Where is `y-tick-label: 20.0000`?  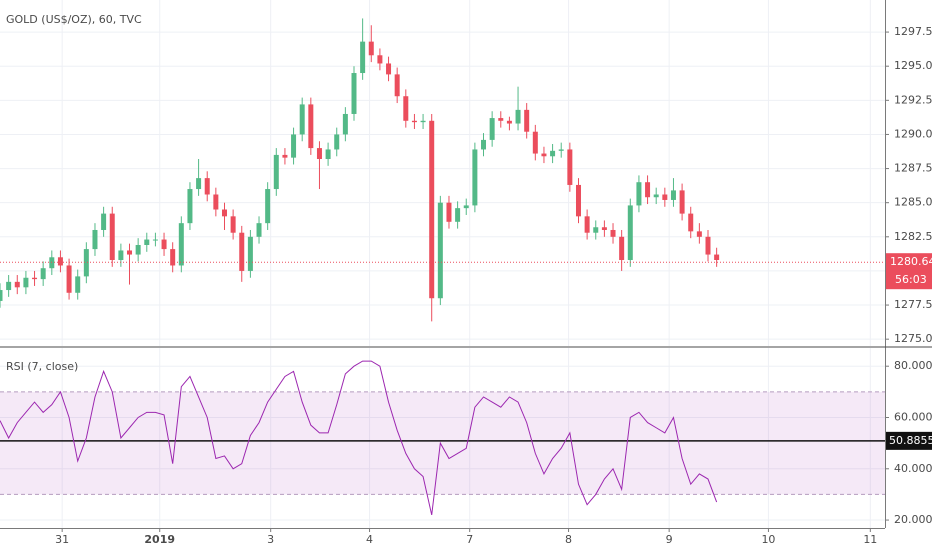 y-tick-label: 20.0000 is located at coordinates (913, 519).